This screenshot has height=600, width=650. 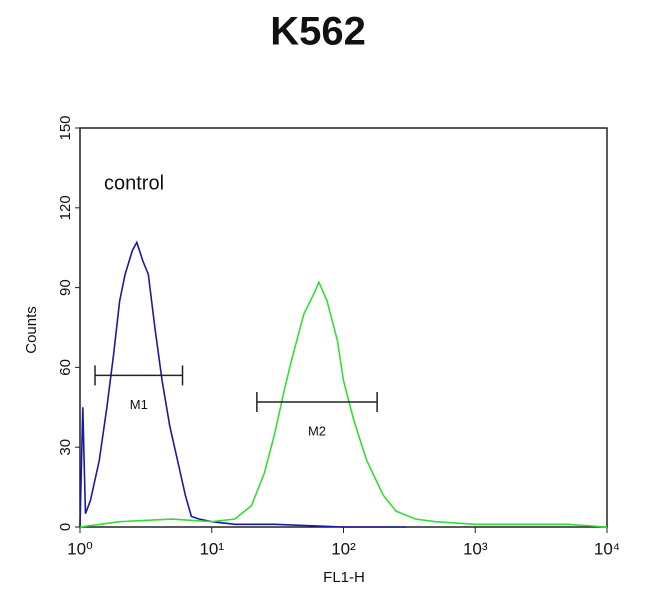 I want to click on x-tick-label: 10¹, so click(x=211, y=548).